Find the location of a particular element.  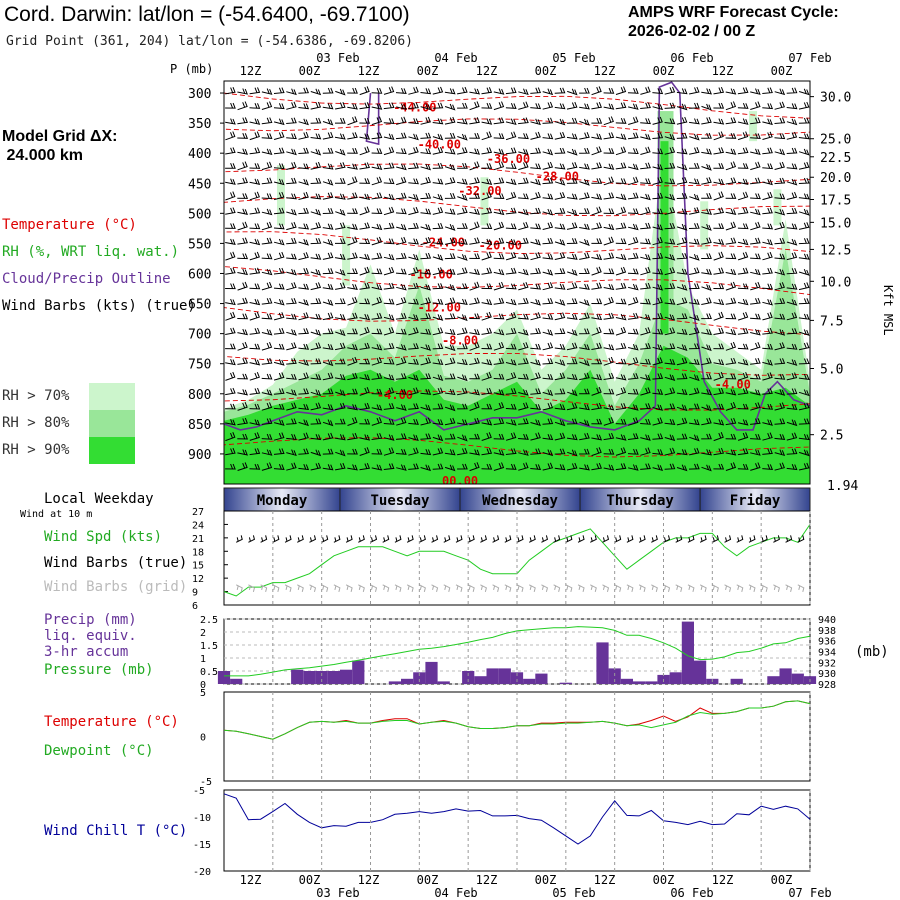

surface-wind-barb-true is located at coordinates (691, 539).